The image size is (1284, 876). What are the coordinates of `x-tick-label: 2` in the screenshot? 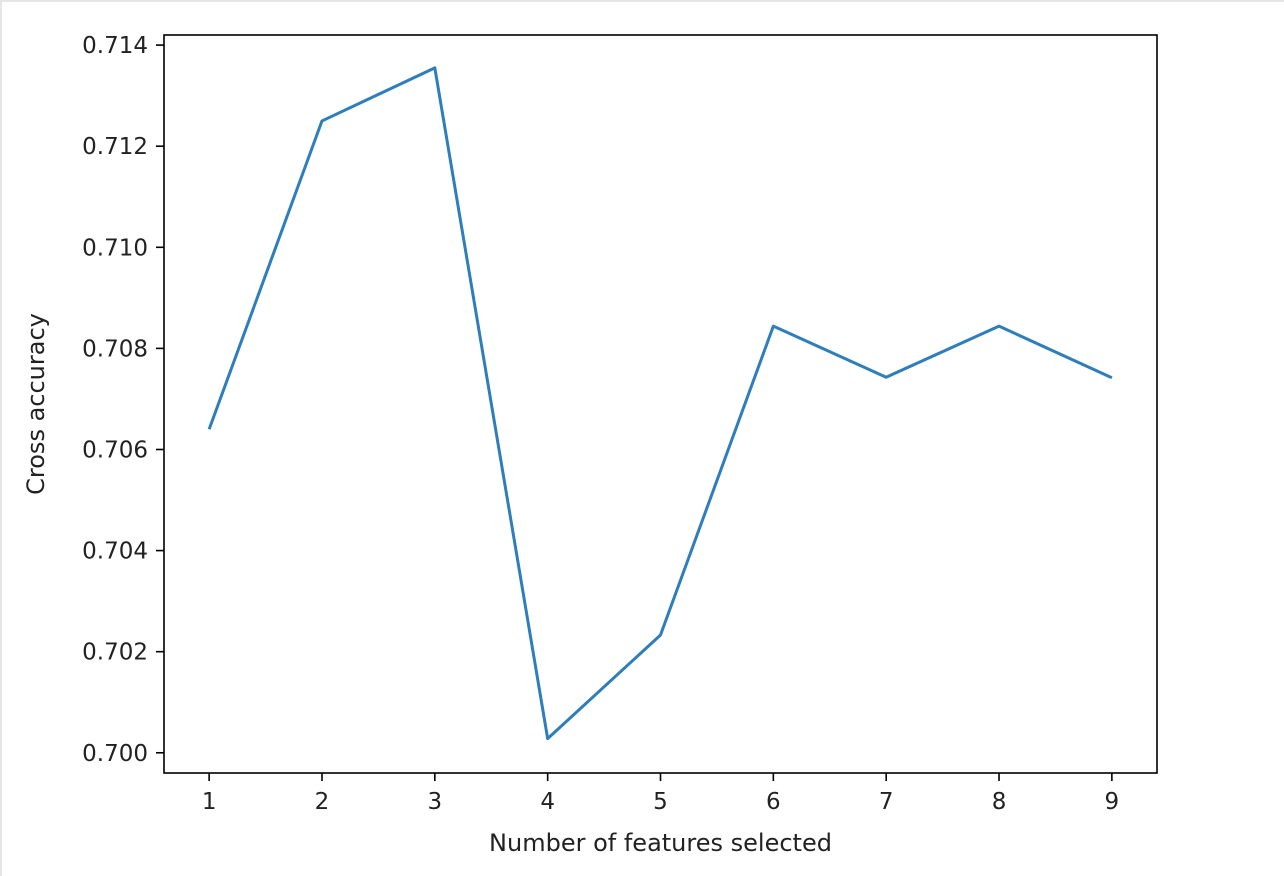 It's located at (322, 802).